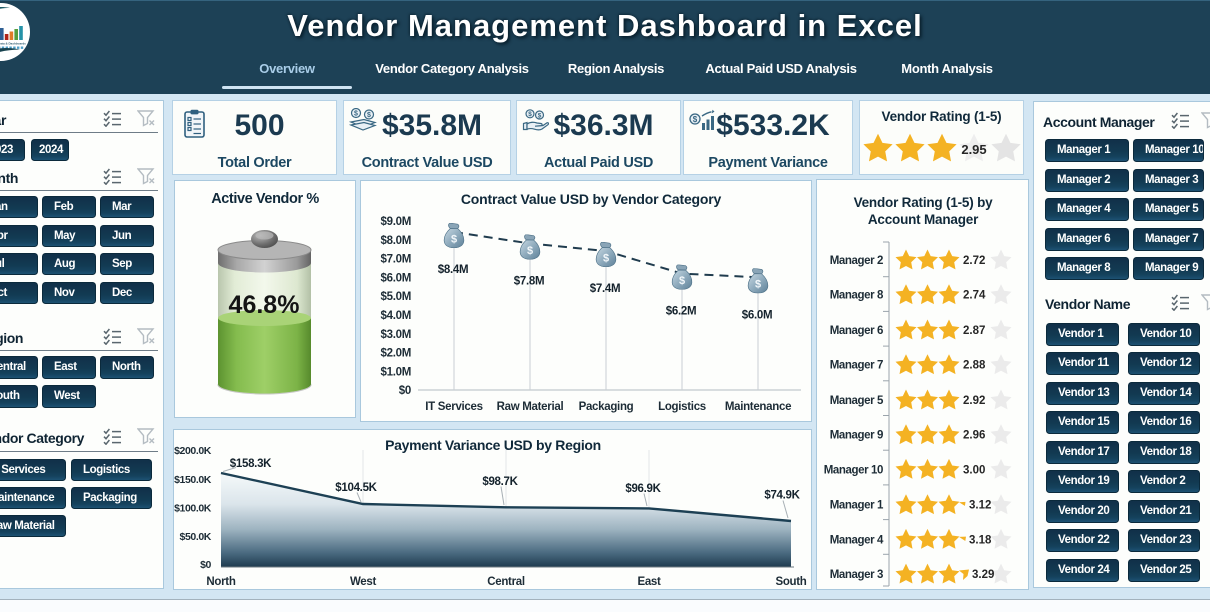 This screenshot has width=1210, height=612. I want to click on svg-text: 2.72, so click(974, 261).